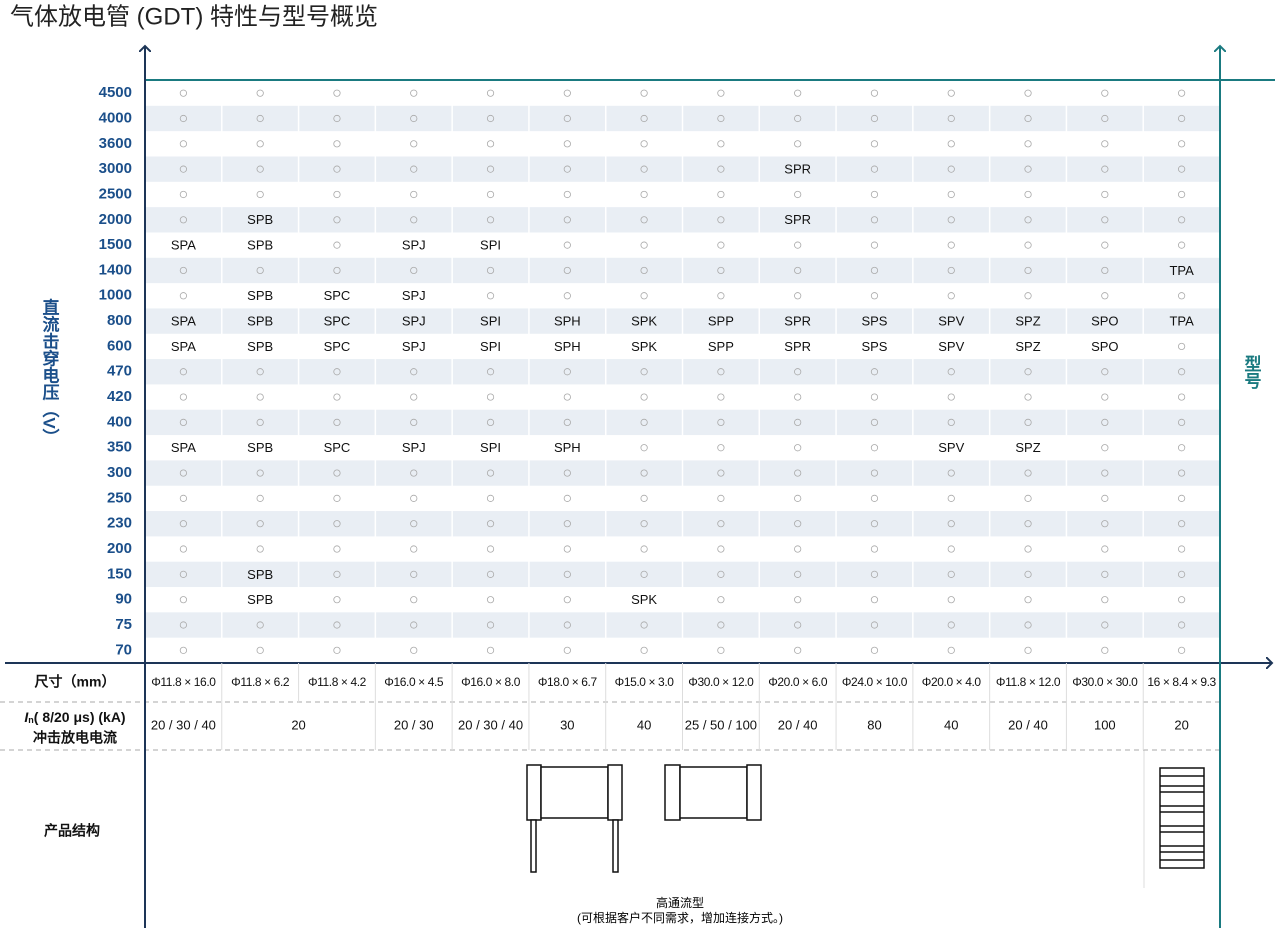 This screenshot has height=950, width=1280. What do you see at coordinates (119, 472) in the screenshot?
I see `y-tick-label: 300` at bounding box center [119, 472].